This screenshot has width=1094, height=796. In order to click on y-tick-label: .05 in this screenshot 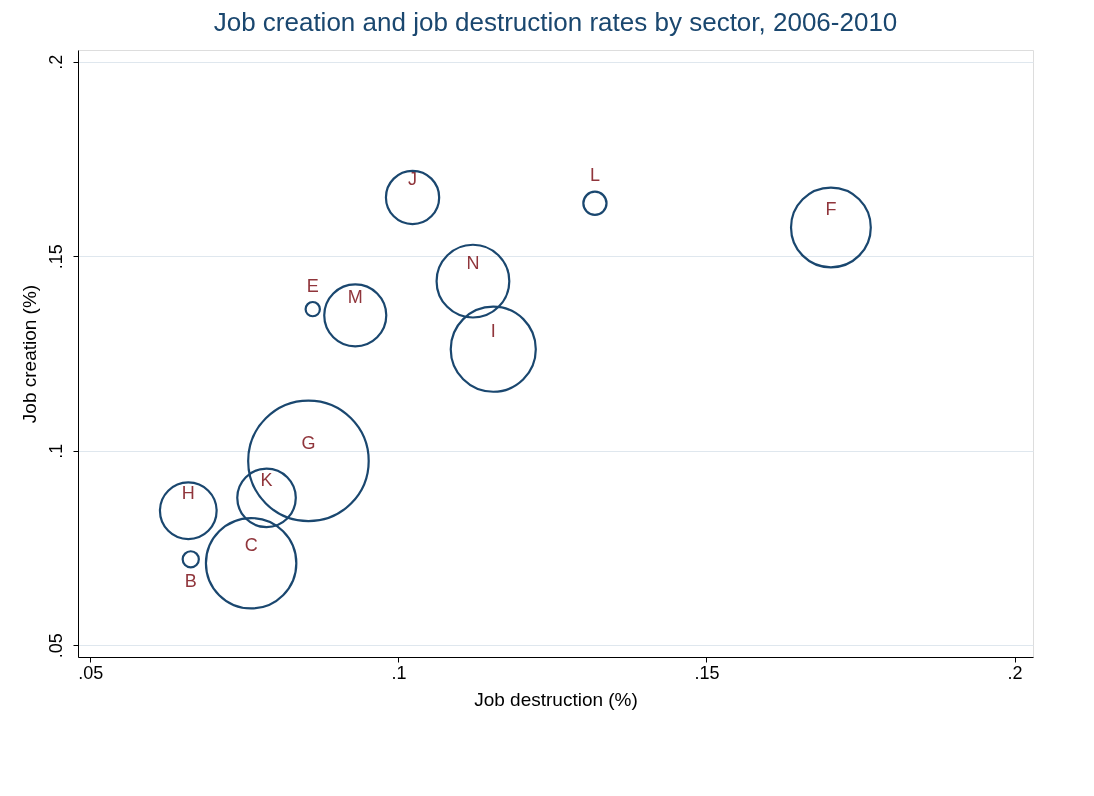, I will do `click(55, 646)`.